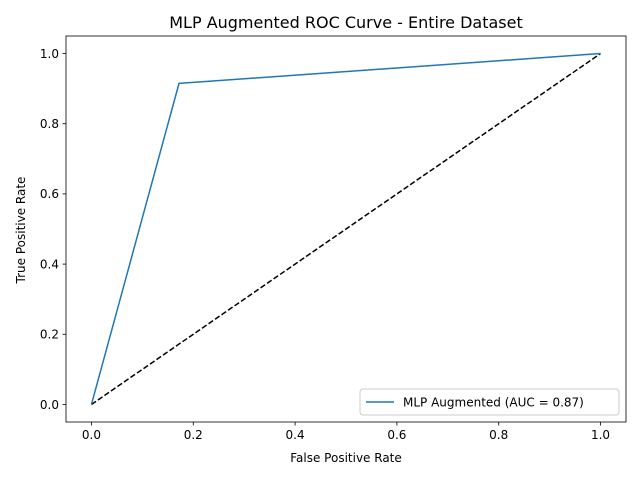  What do you see at coordinates (49, 124) in the screenshot?
I see `y-tick-label: 0.8` at bounding box center [49, 124].